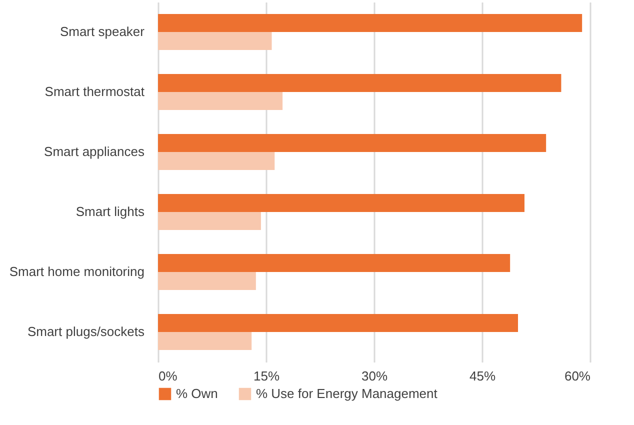 This screenshot has height=425, width=634. Describe the element at coordinates (374, 376) in the screenshot. I see `x-tick-label: 30%` at that location.